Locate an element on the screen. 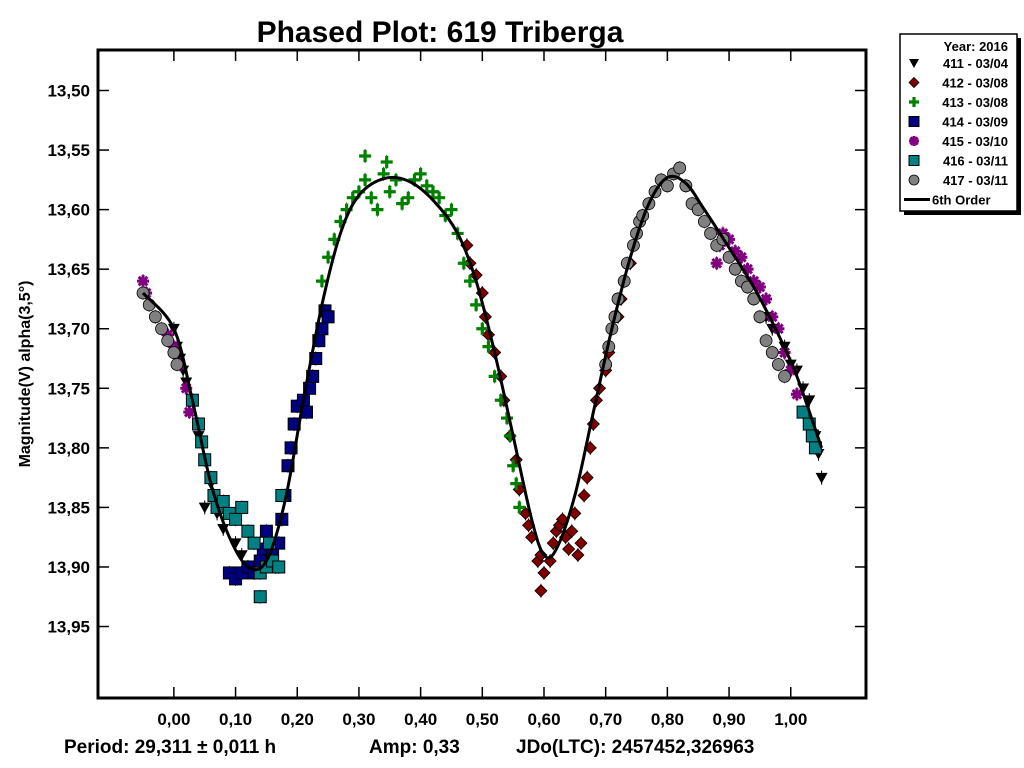 Image resolution: width=1024 pixels, height=768 pixels. legend-label: 416 - 03/11 is located at coordinates (975, 161).